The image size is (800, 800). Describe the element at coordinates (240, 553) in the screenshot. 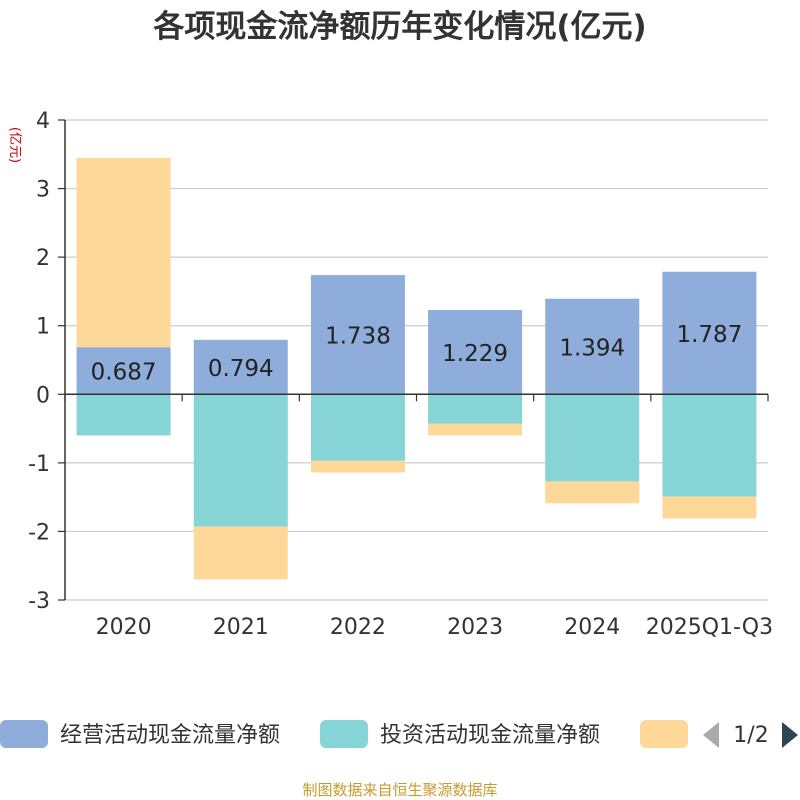

I see `bar-series-3-2021` at that location.